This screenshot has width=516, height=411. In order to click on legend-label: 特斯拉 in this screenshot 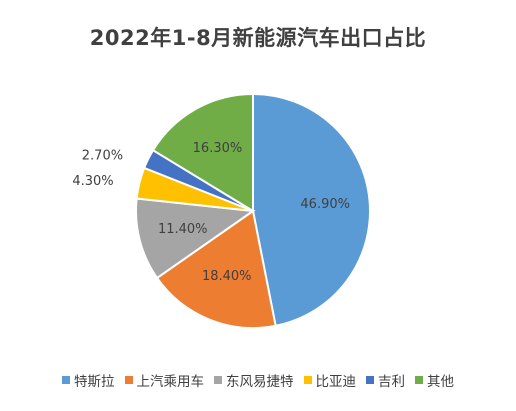, I will do `click(94, 382)`.